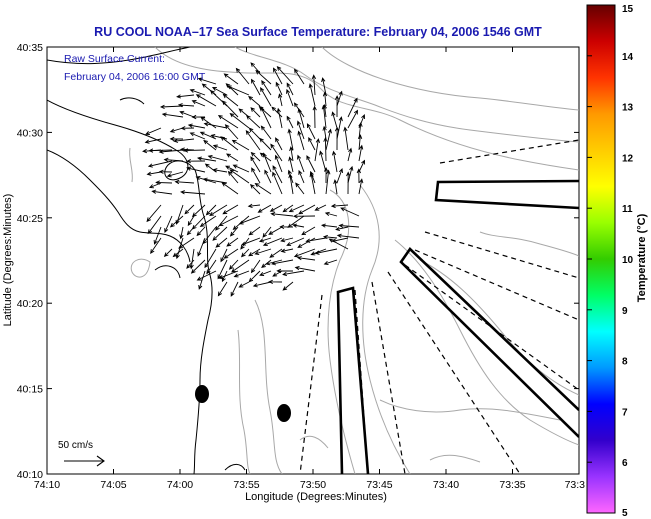 The width and height of the screenshot is (651, 519). What do you see at coordinates (135, 77) in the screenshot?
I see `current-legend-date: February 04, 2006 16:00 GMT` at bounding box center [135, 77].